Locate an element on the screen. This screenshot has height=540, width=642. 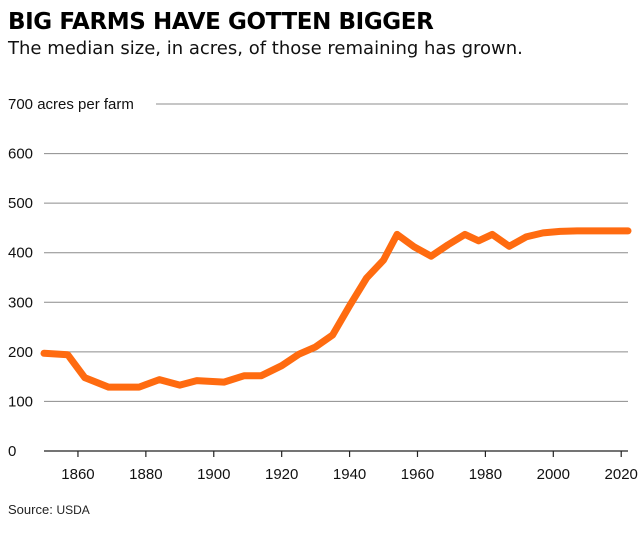
x-tick-label: 1940 is located at coordinates (349, 474).